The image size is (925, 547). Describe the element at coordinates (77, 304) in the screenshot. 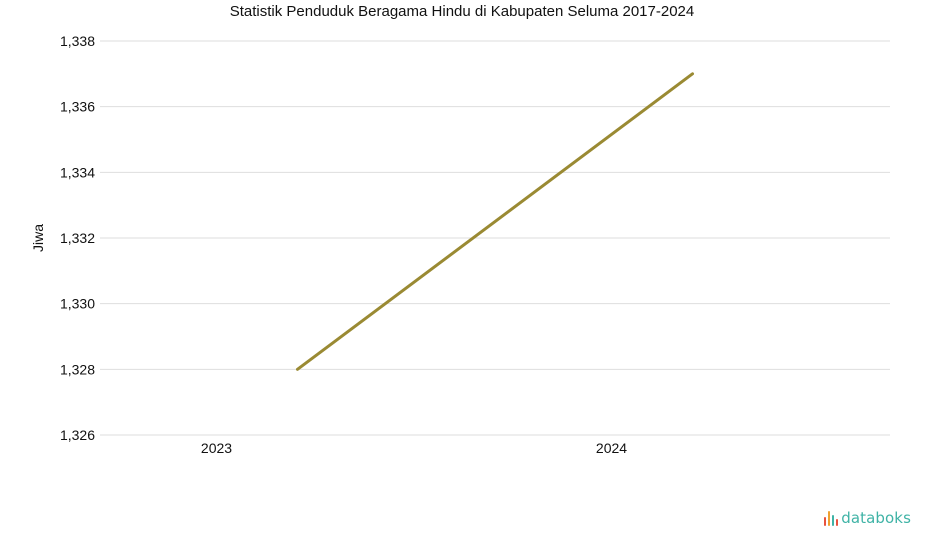

I see `y-tick-label: 1,330` at that location.